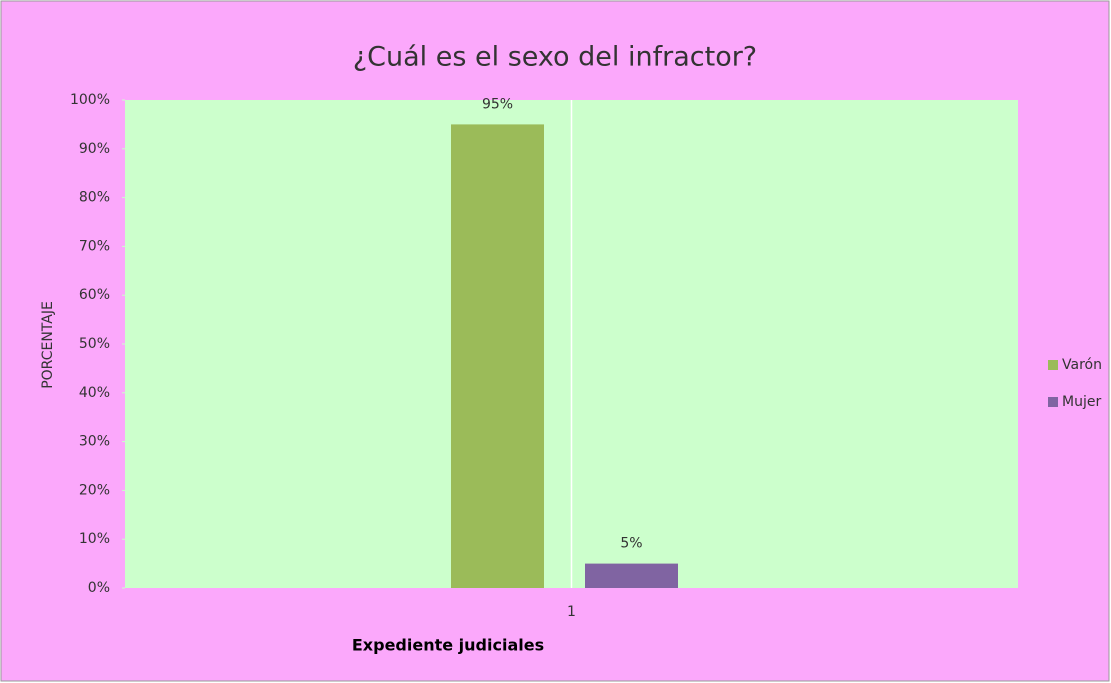 This screenshot has height=683, width=1111. Describe the element at coordinates (94, 344) in the screenshot. I see `y-tick-label: 50%` at that location.